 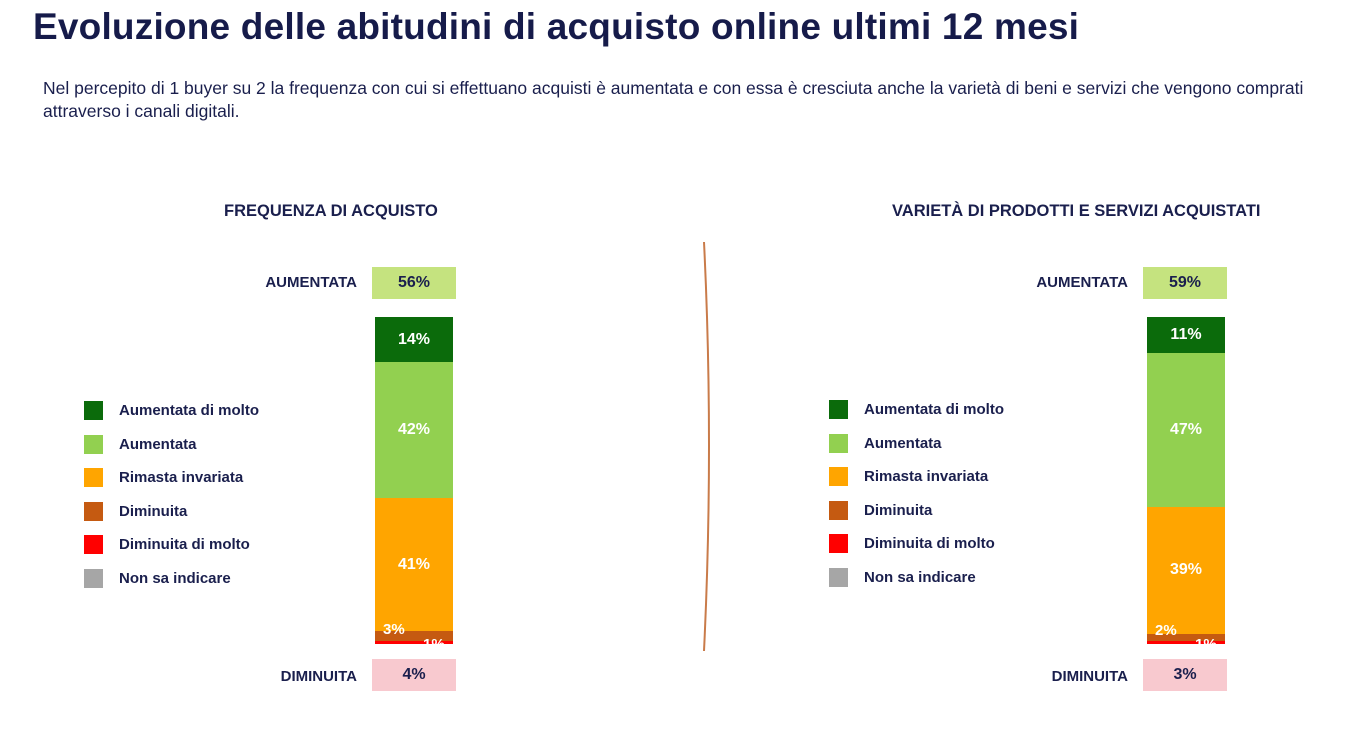 I want to click on bar-data-label: 41%, so click(x=414, y=564).